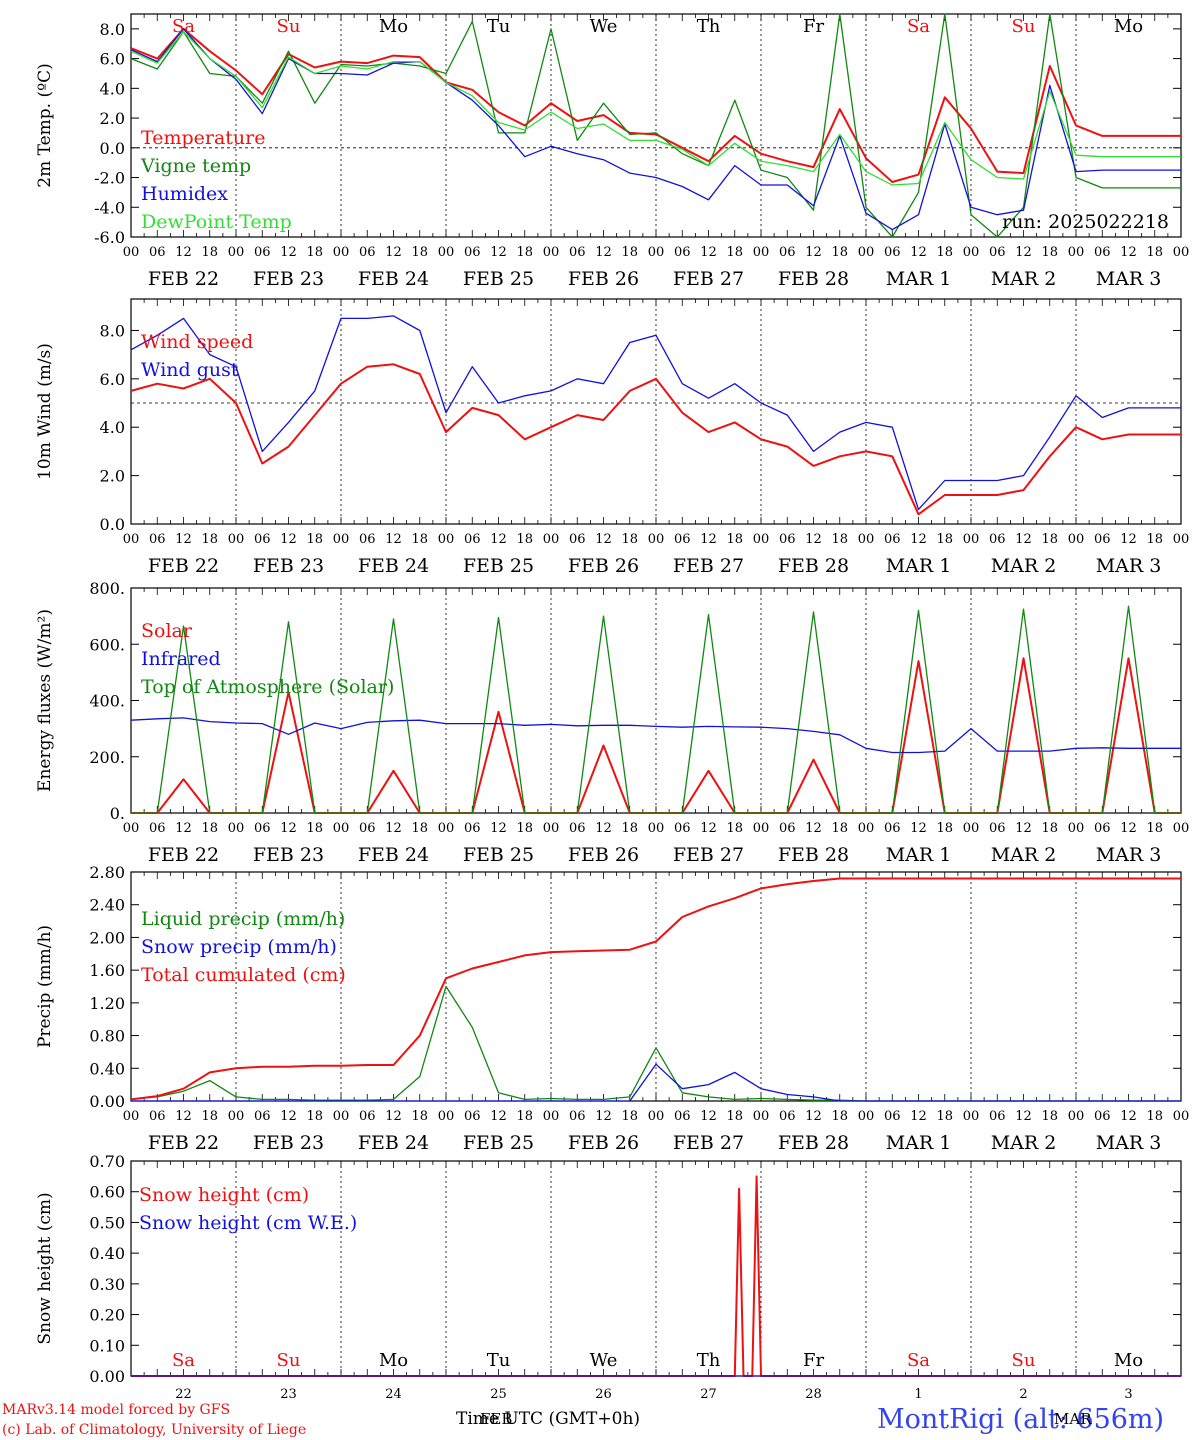 The width and height of the screenshot is (1194, 1440). What do you see at coordinates (603, 1394) in the screenshot?
I see `day-number-label: 26` at bounding box center [603, 1394].